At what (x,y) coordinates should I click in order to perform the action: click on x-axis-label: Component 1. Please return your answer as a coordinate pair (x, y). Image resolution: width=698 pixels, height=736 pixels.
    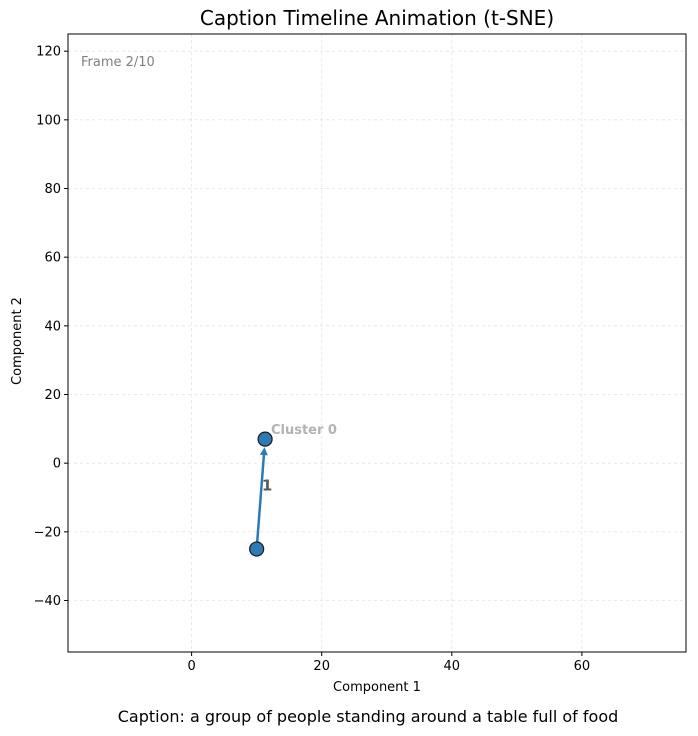
    Looking at the image, I should click on (377, 687).